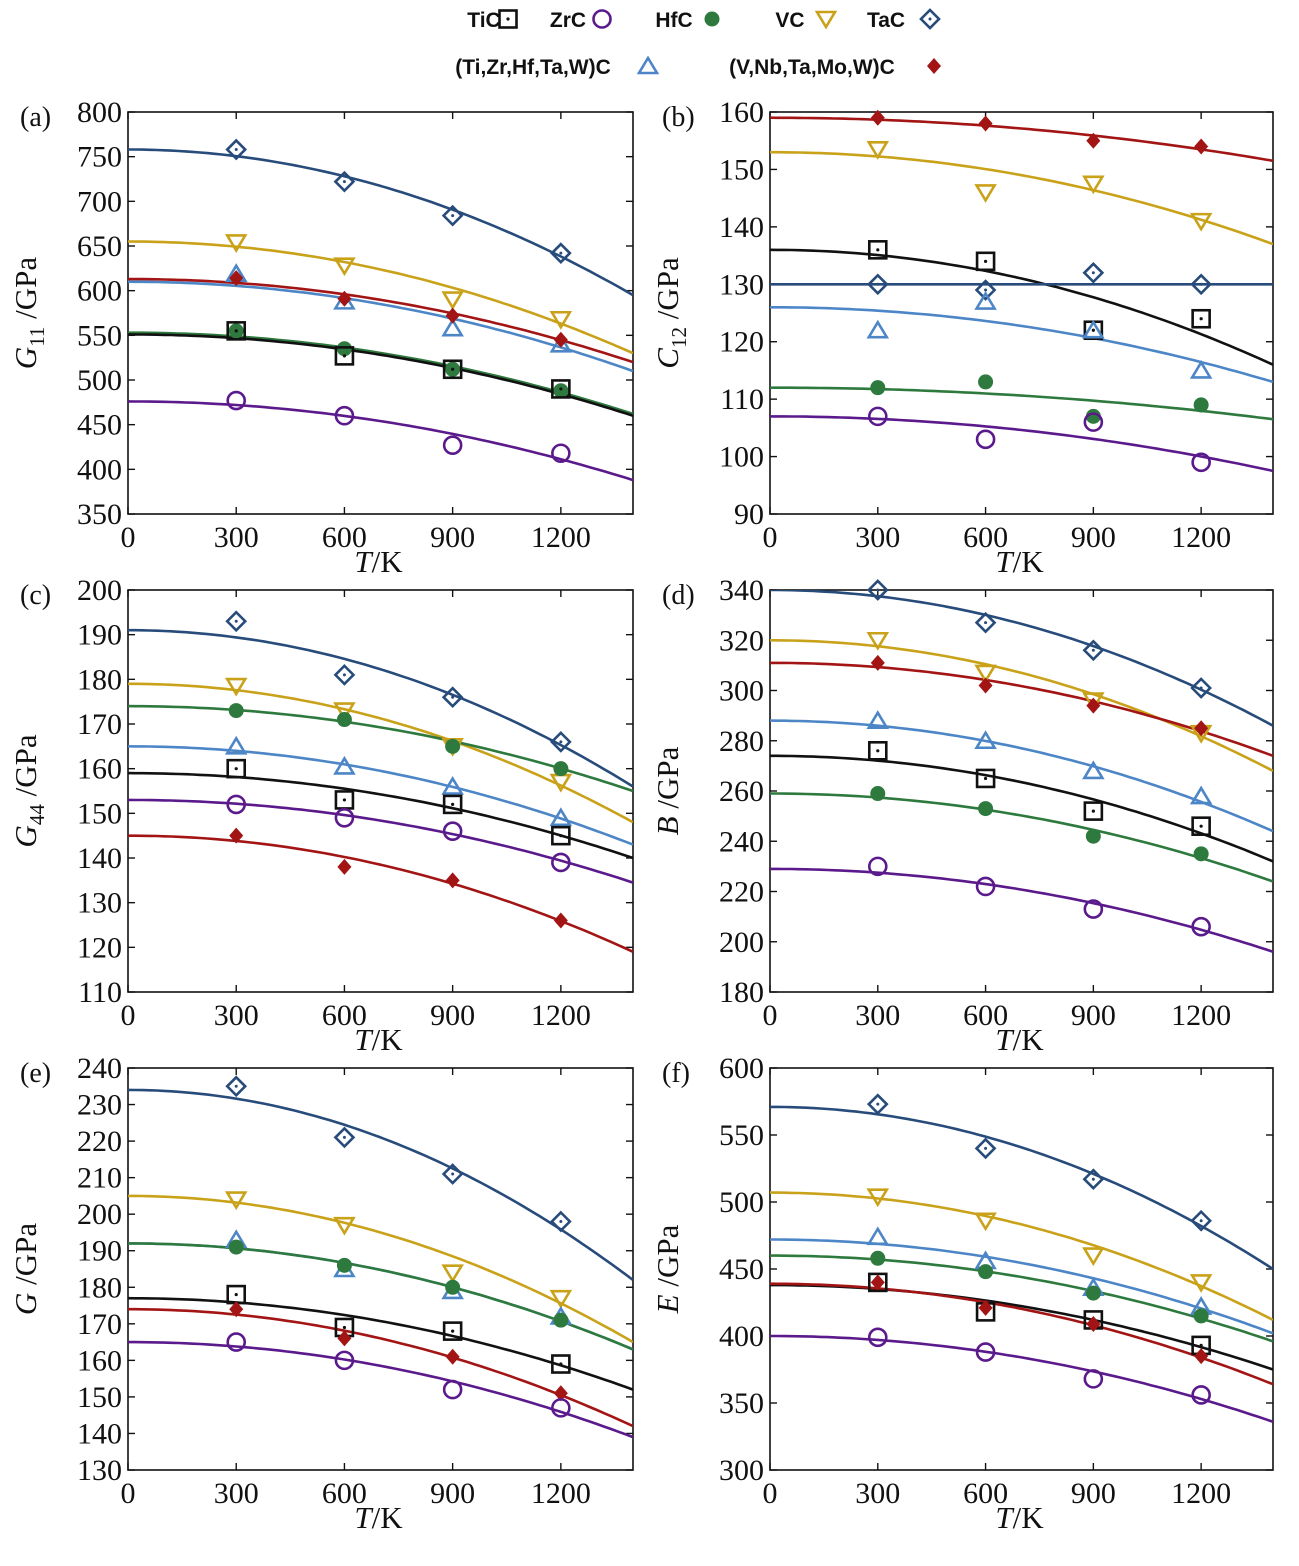  I want to click on x-tick-label: 600, so click(344, 1493).